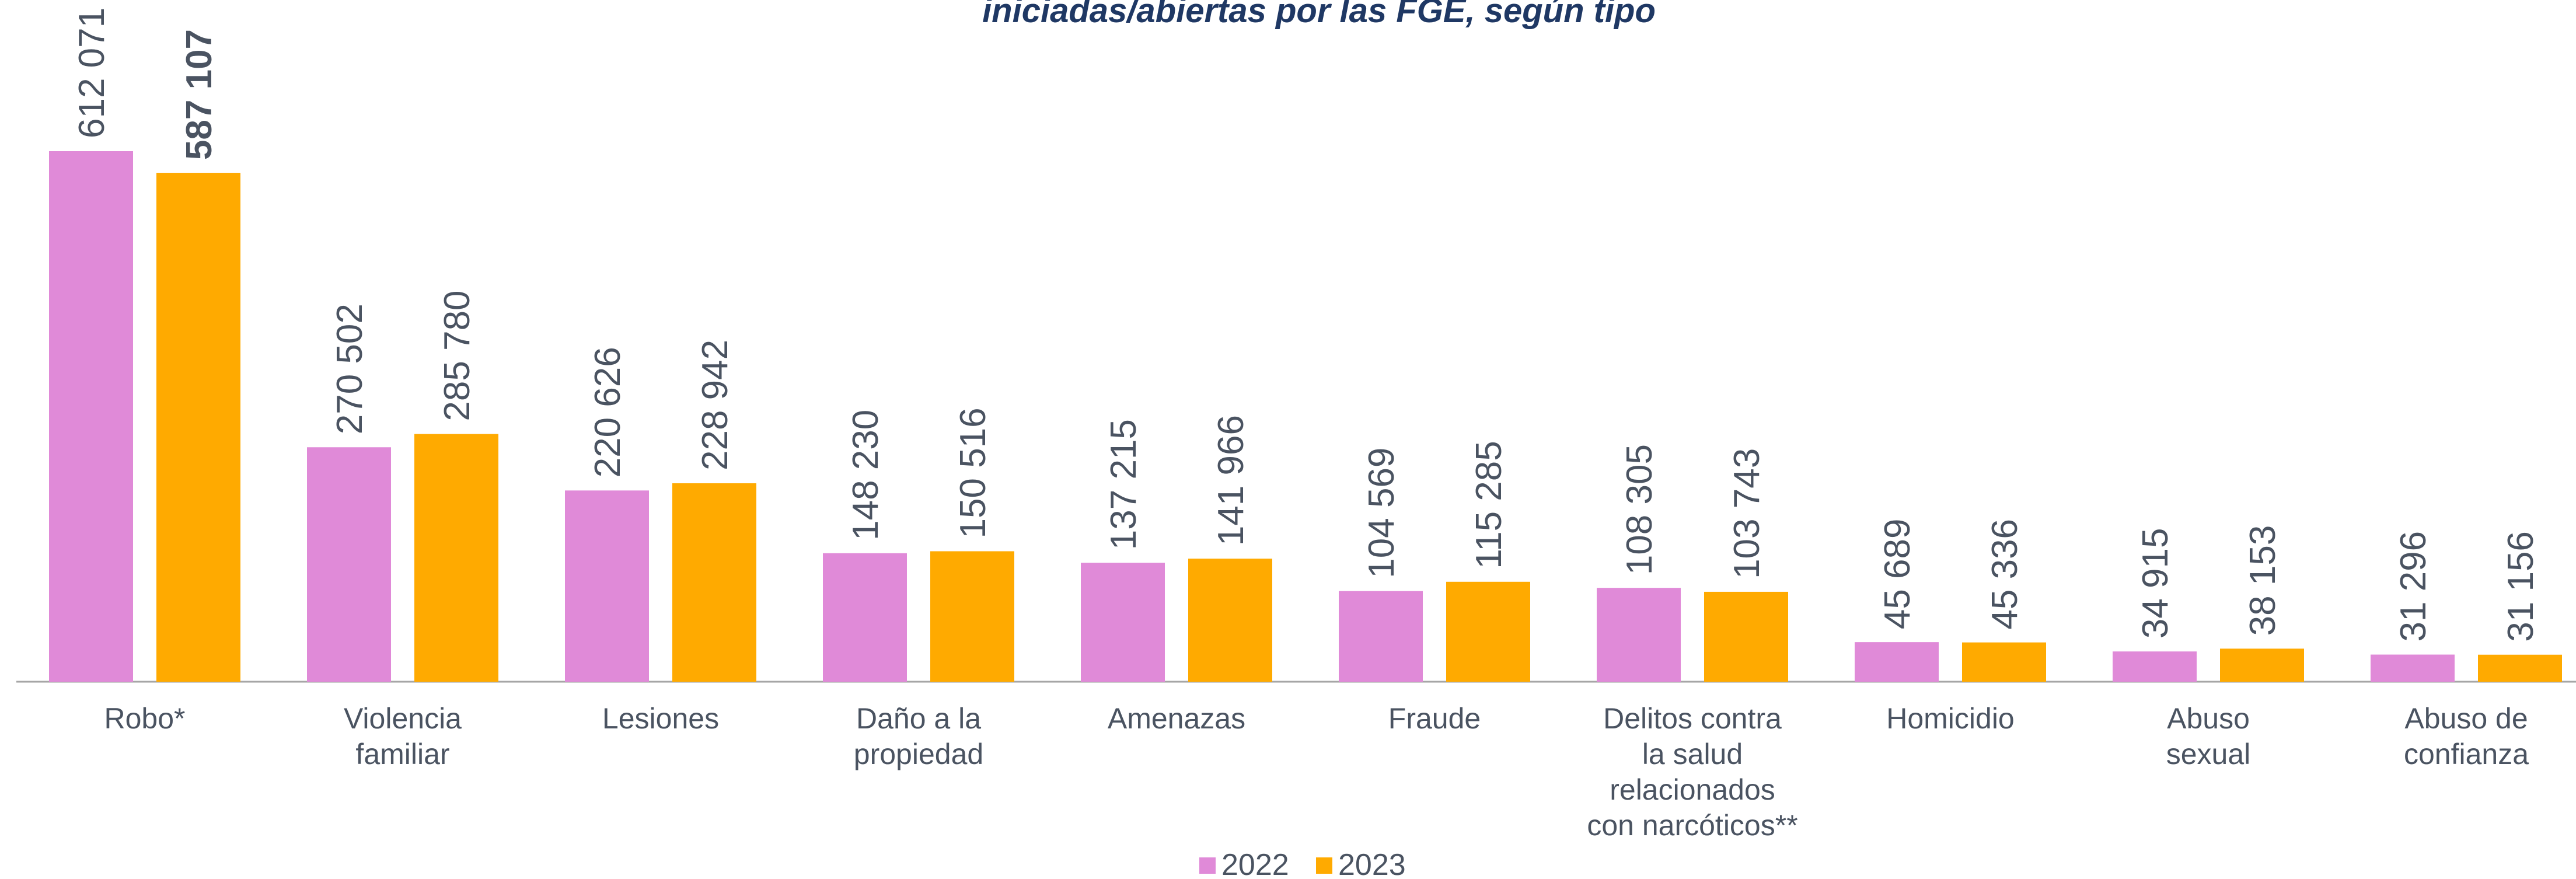 This screenshot has width=2576, height=879. What do you see at coordinates (1639, 509) in the screenshot?
I see `value-label: 108 305` at bounding box center [1639, 509].